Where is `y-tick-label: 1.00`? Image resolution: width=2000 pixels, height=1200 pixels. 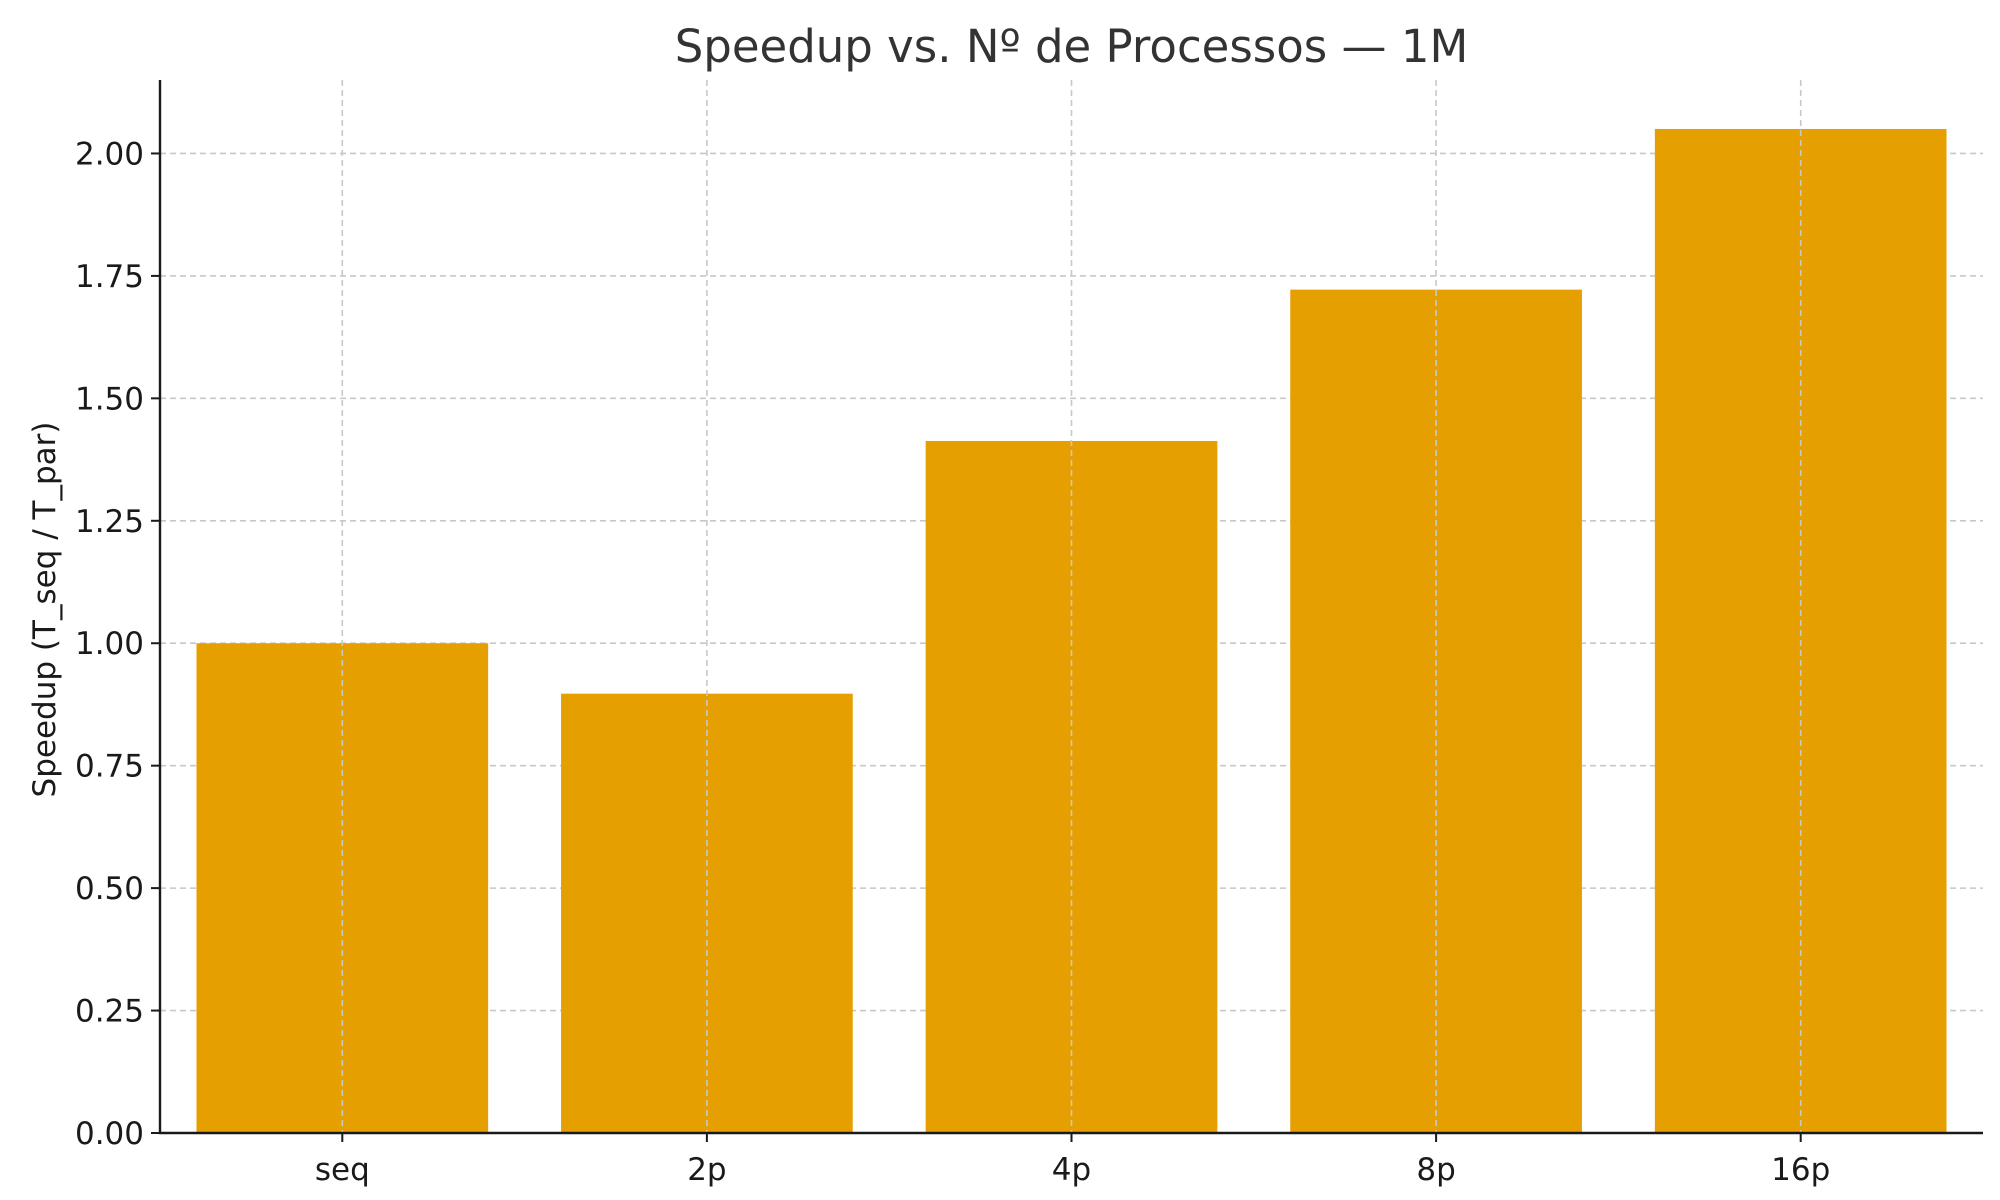
y-tick-label: 1.00 is located at coordinates (109, 644).